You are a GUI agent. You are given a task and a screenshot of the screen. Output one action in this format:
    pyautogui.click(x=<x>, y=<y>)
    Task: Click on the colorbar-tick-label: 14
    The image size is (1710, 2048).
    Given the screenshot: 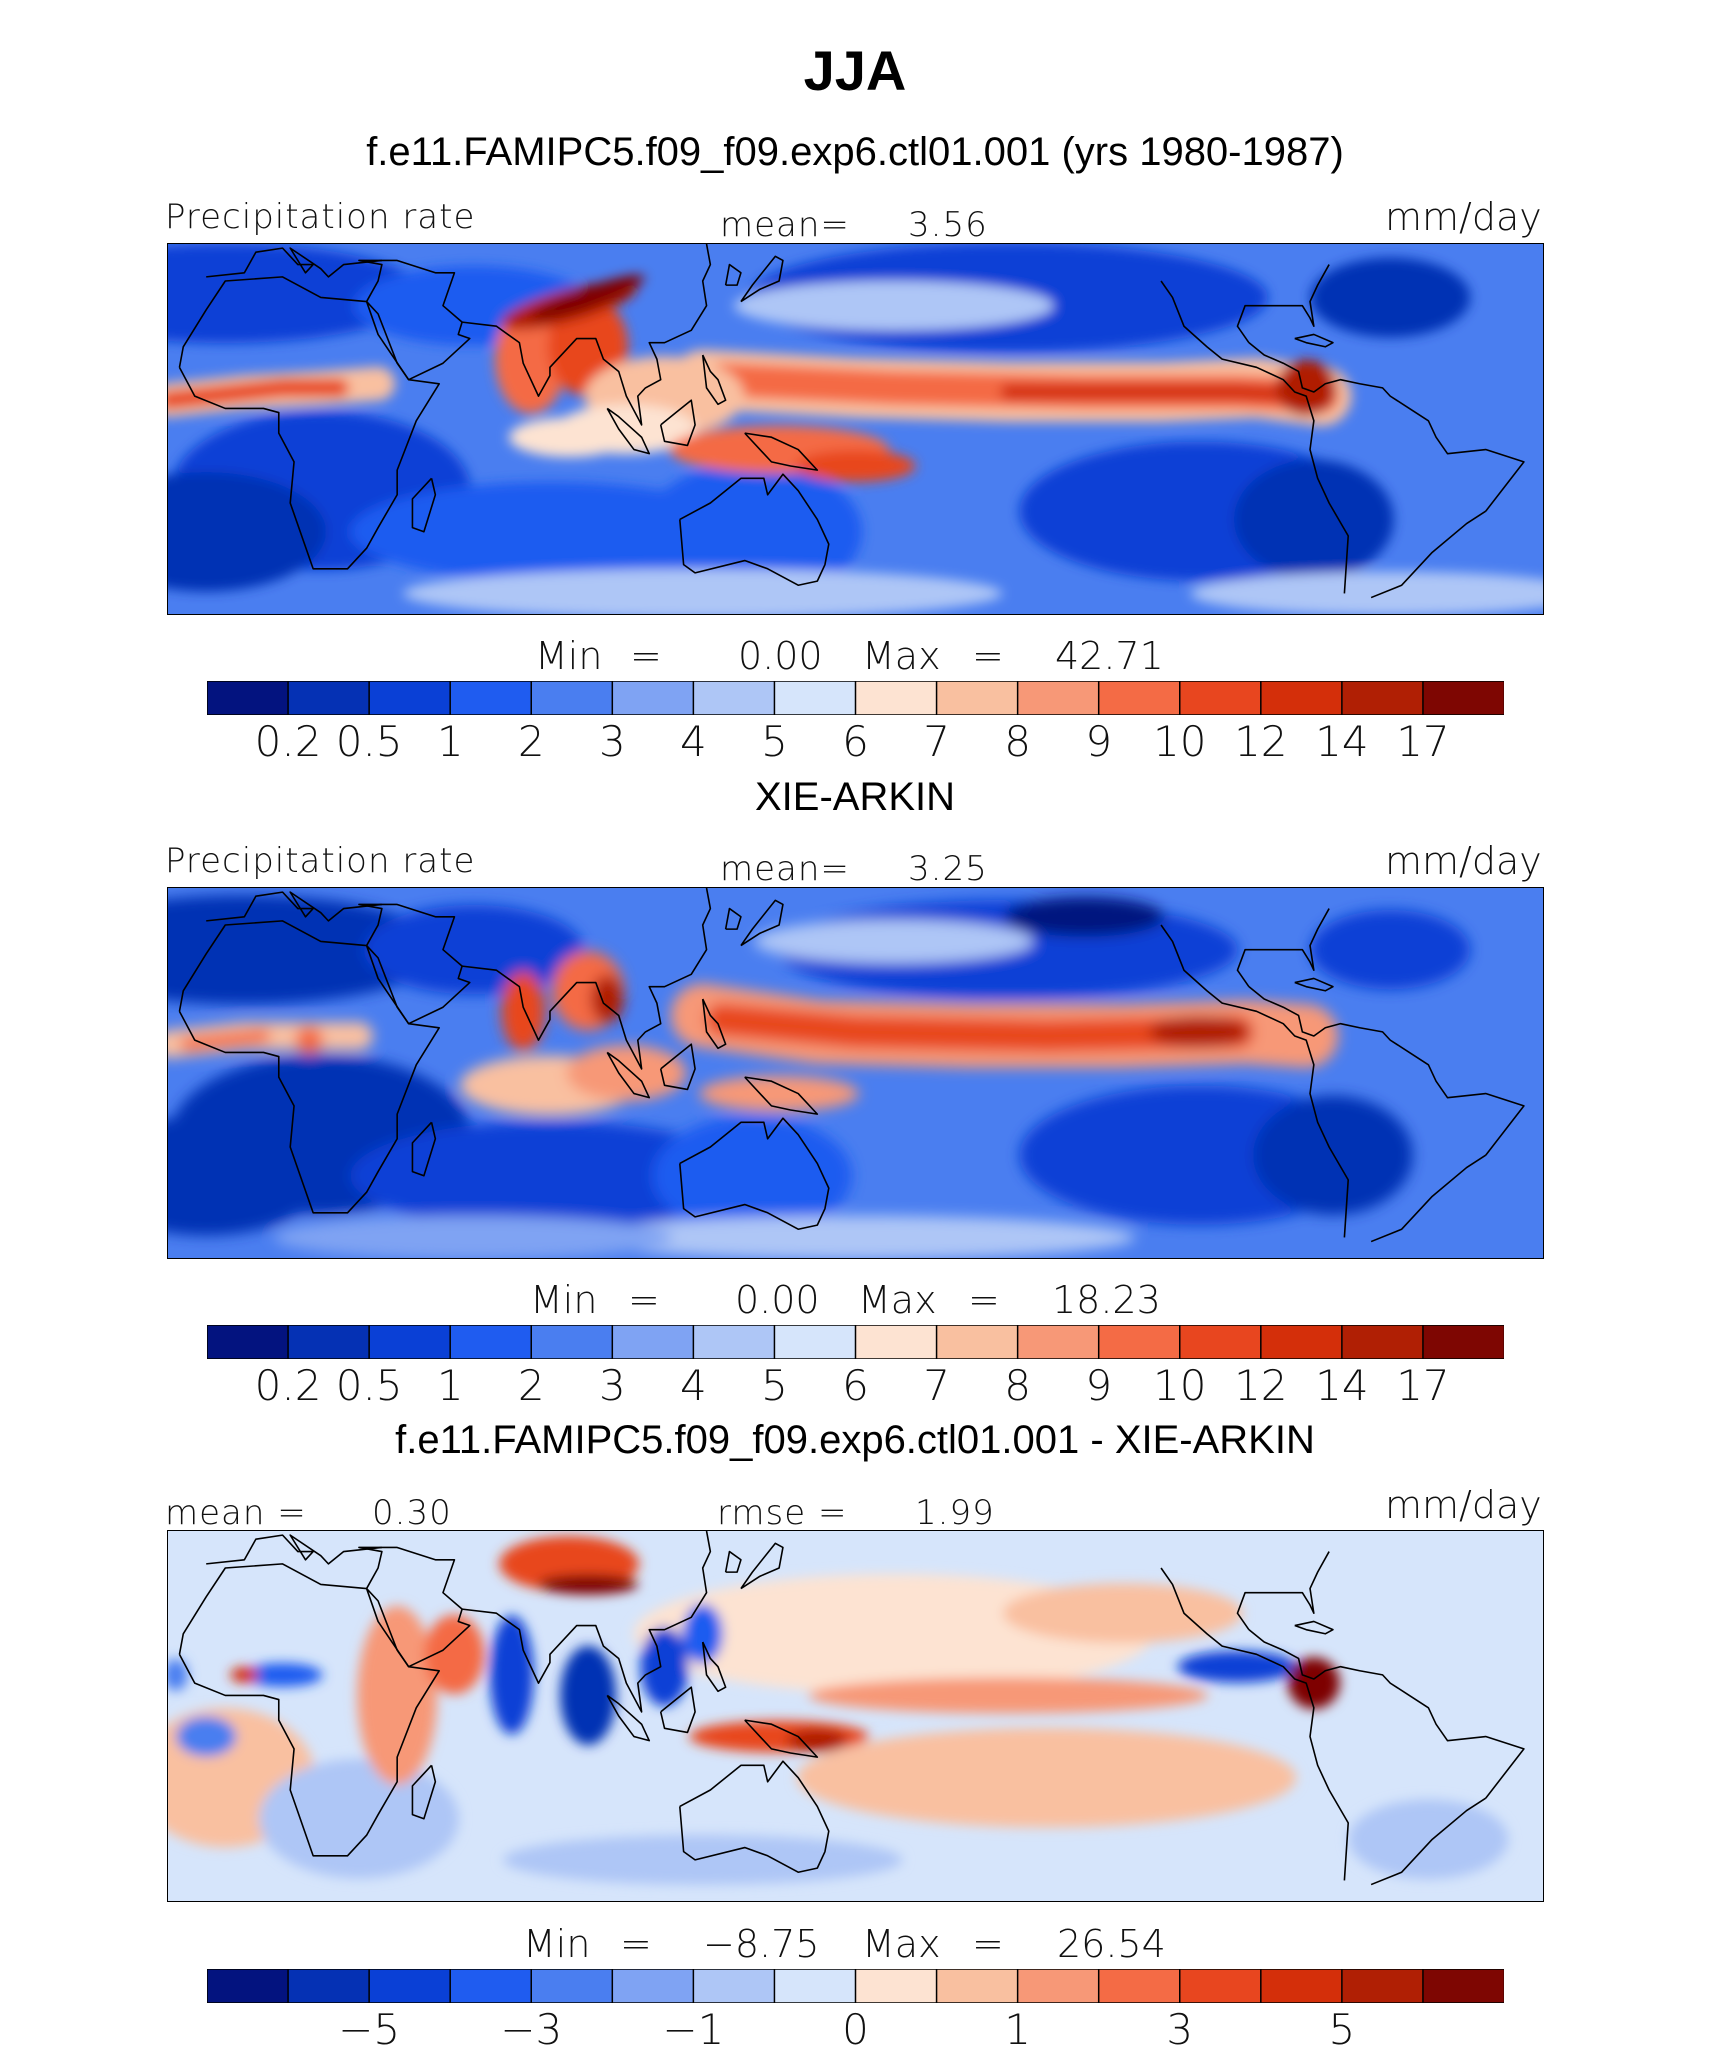 What is the action you would take?
    pyautogui.click(x=1342, y=741)
    